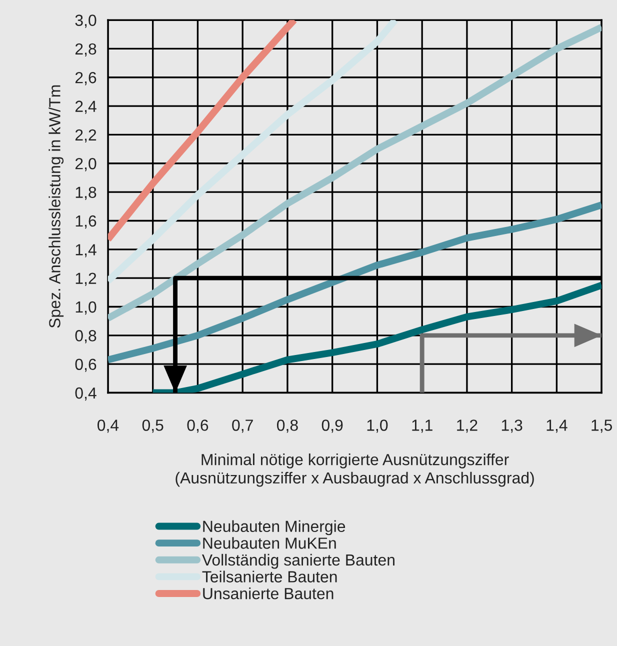 Image resolution: width=617 pixels, height=646 pixels. I want to click on y-tick-label: 2,6, so click(85, 79).